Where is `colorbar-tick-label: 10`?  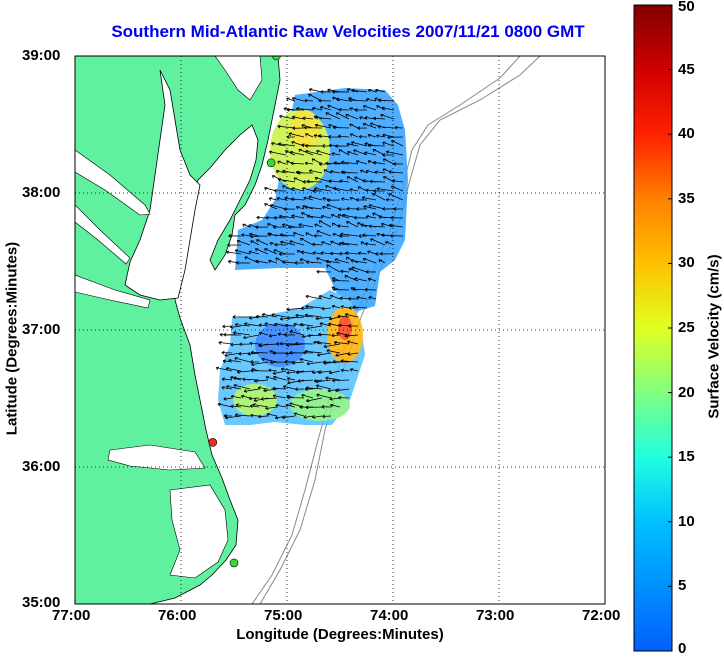
colorbar-tick-label: 10 is located at coordinates (686, 521).